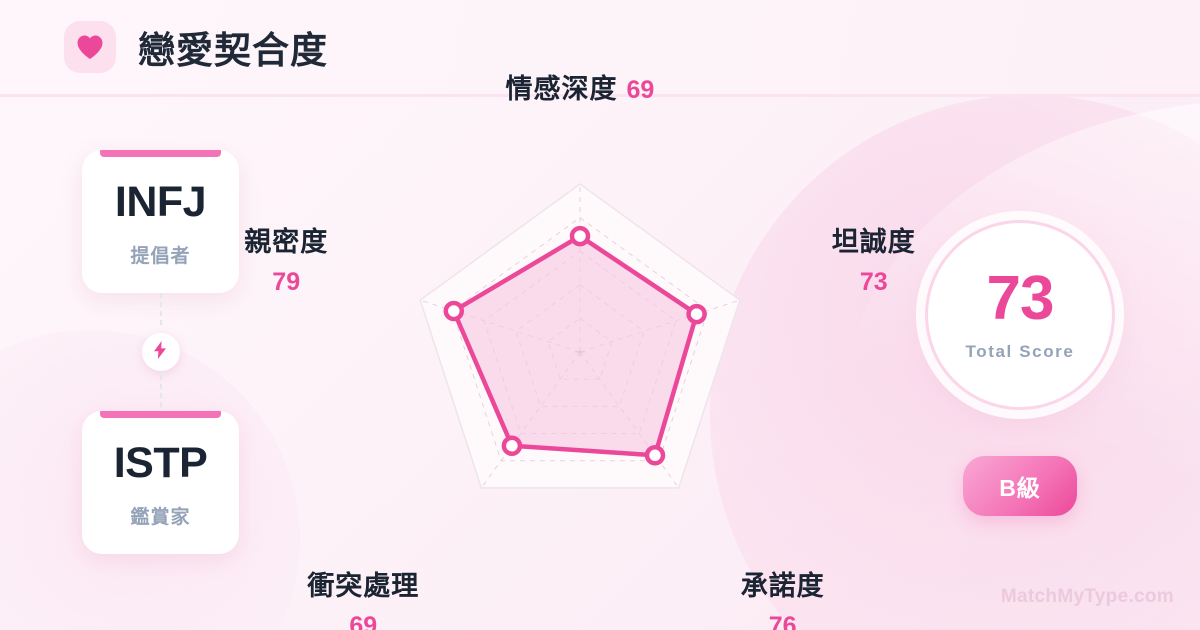  I want to click on lightning-bolt-icon, so click(160, 352).